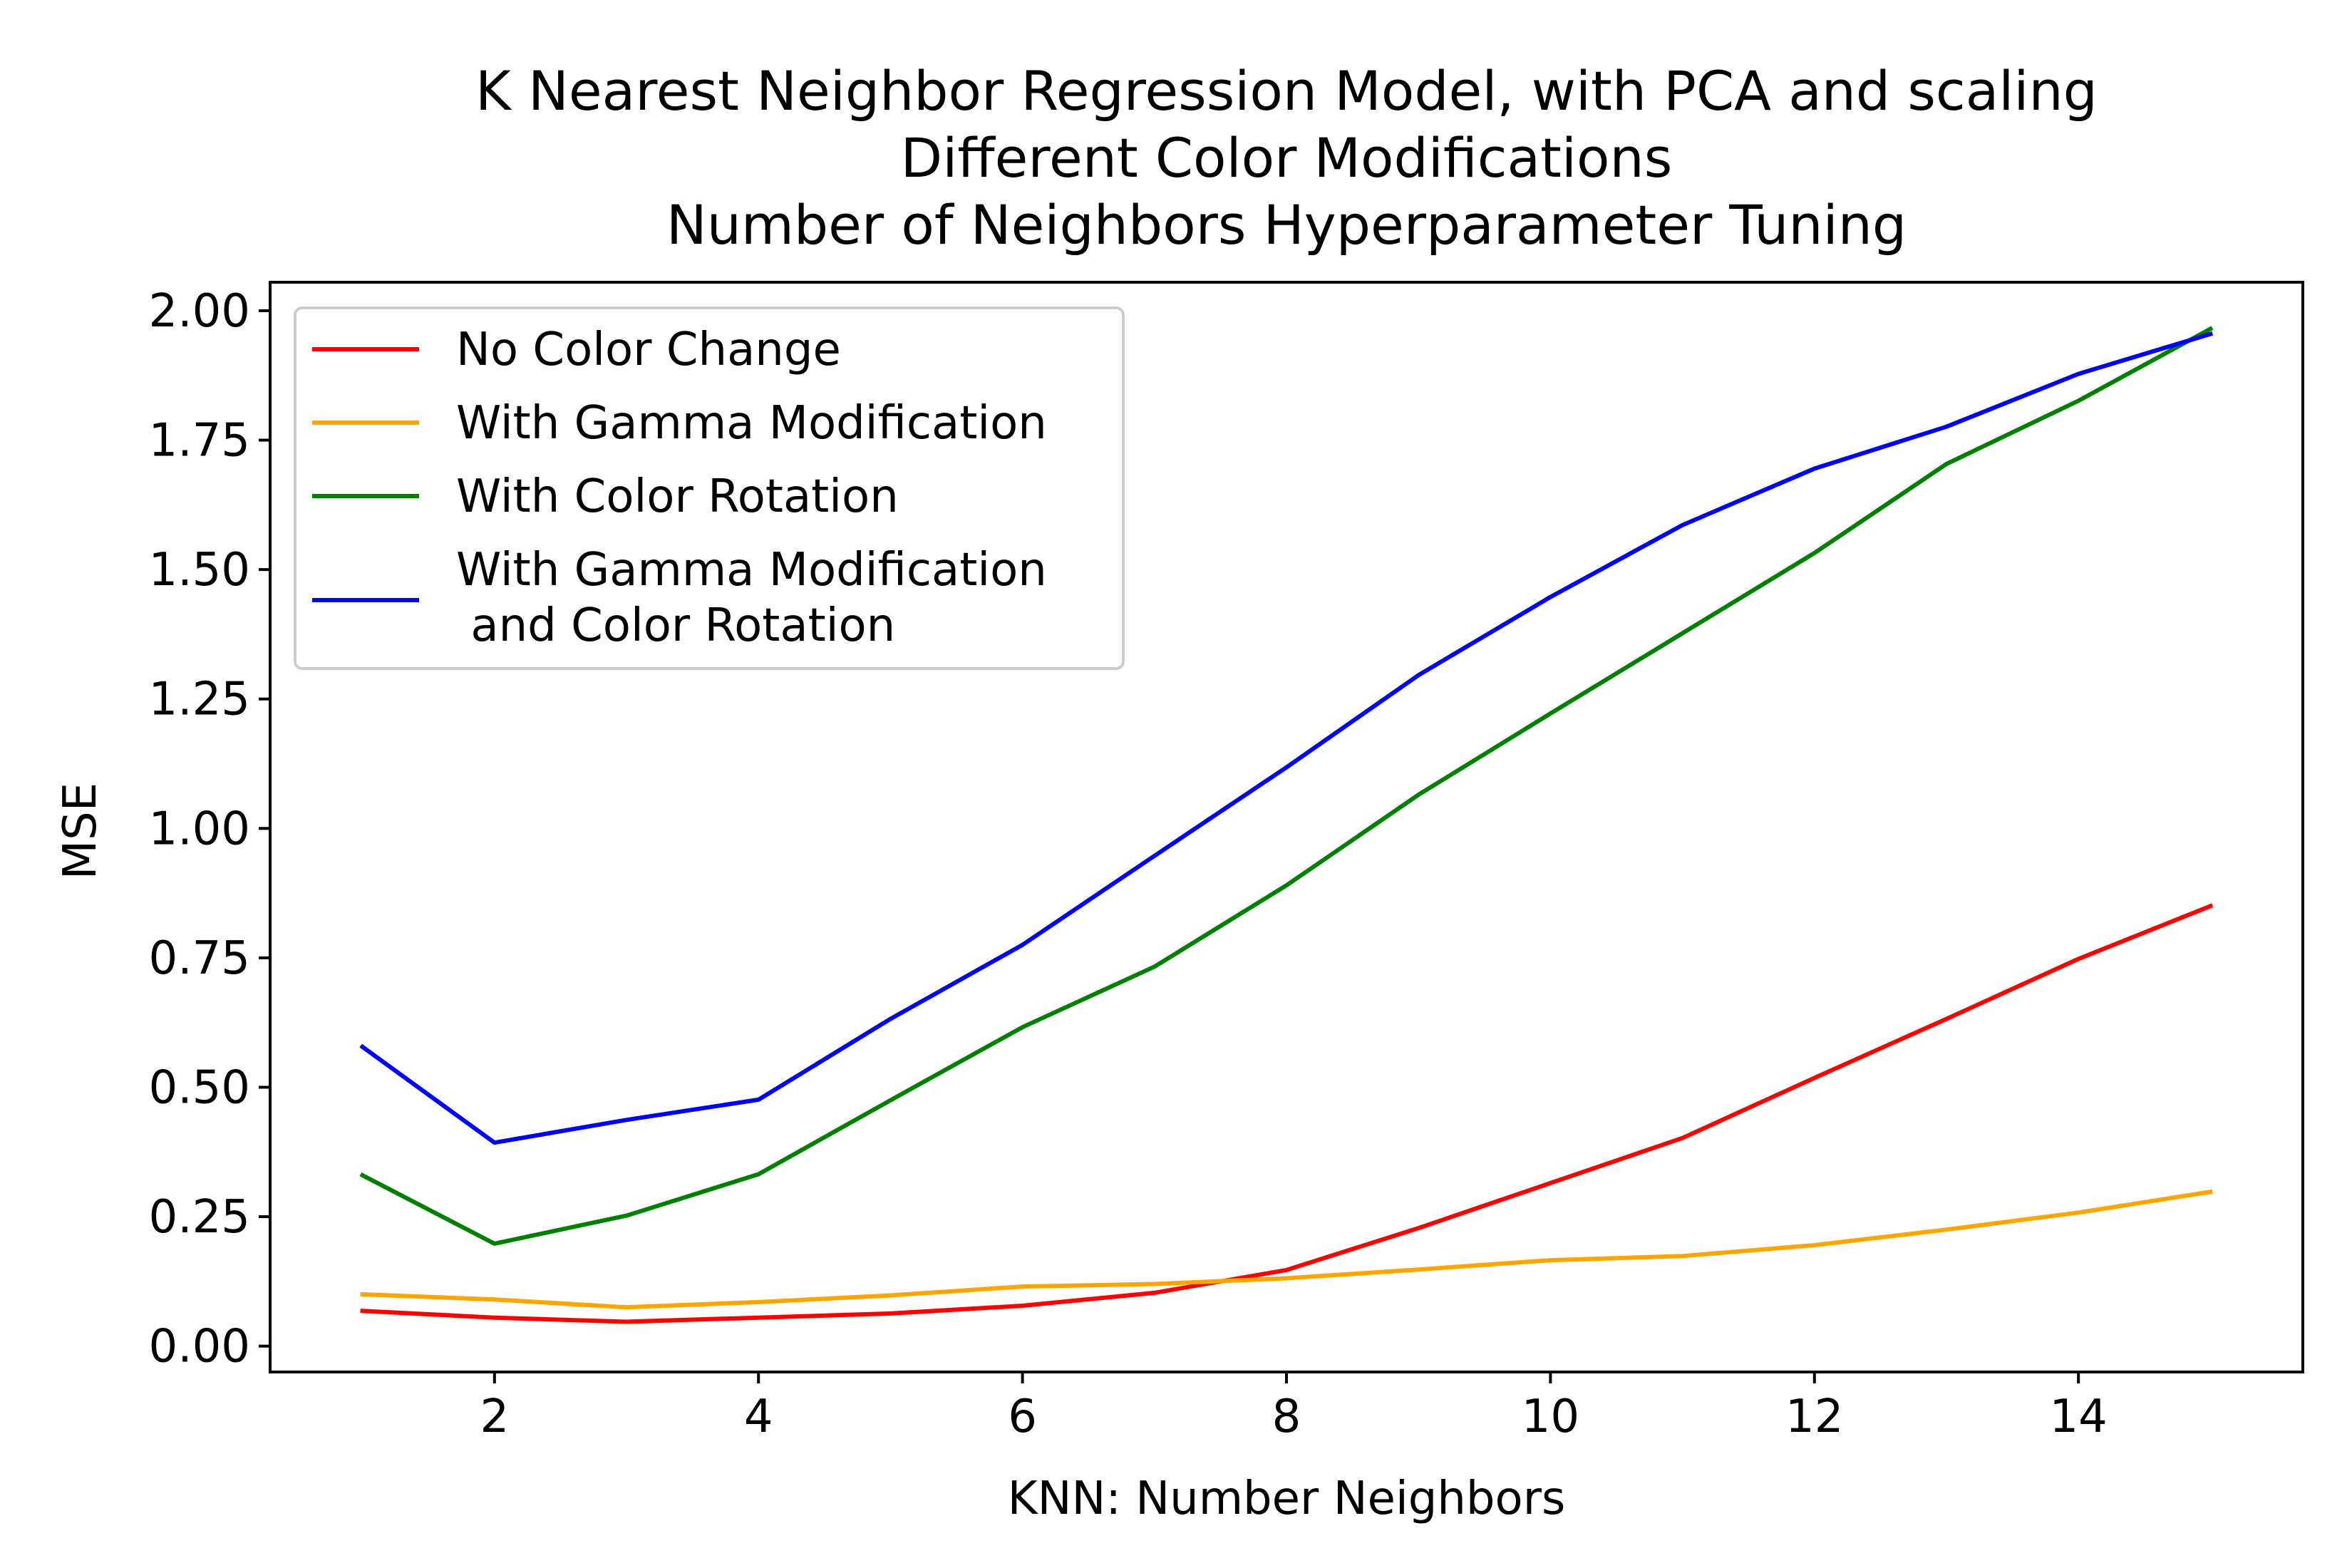 The height and width of the screenshot is (1568, 2352). What do you see at coordinates (1814, 1417) in the screenshot?
I see `x-tick-label: 12` at bounding box center [1814, 1417].